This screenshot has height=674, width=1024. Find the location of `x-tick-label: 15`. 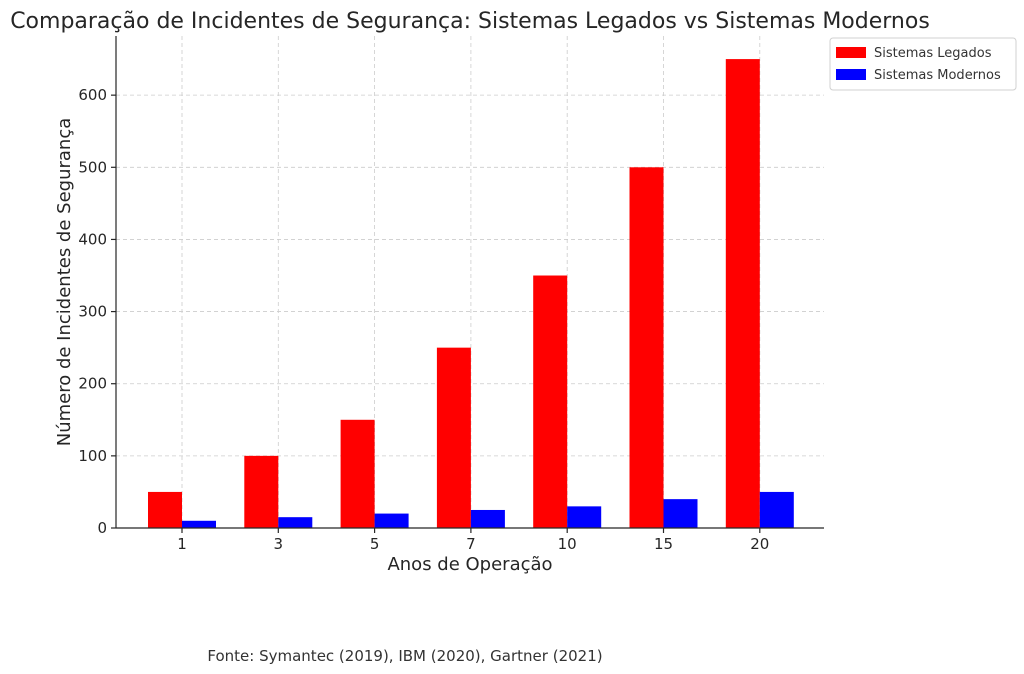

x-tick-label: 15 is located at coordinates (663, 544).